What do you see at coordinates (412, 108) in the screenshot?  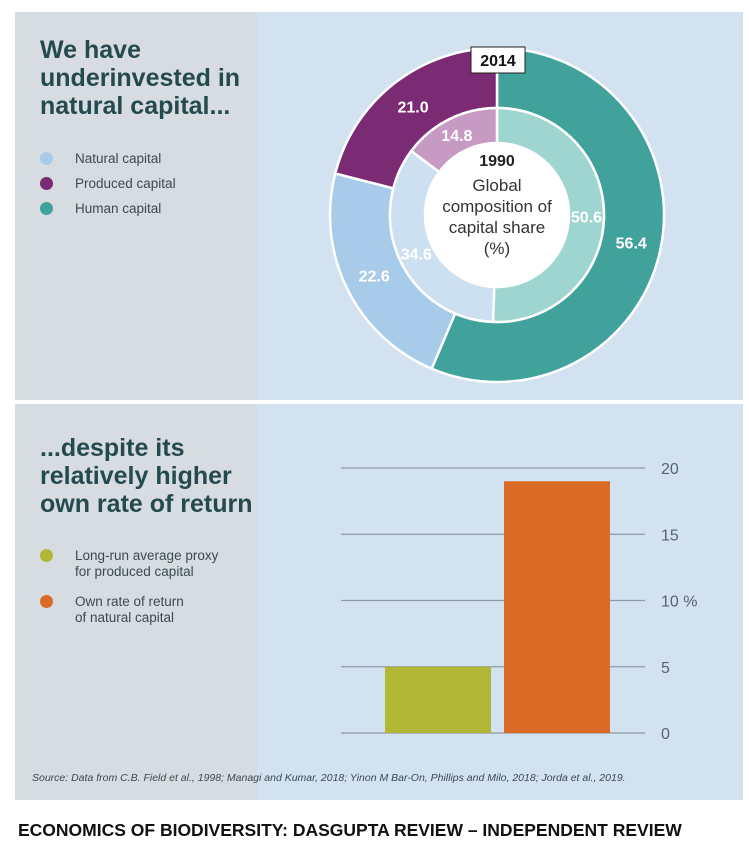 I see `donut-outer-value-label: 21.0` at bounding box center [412, 108].